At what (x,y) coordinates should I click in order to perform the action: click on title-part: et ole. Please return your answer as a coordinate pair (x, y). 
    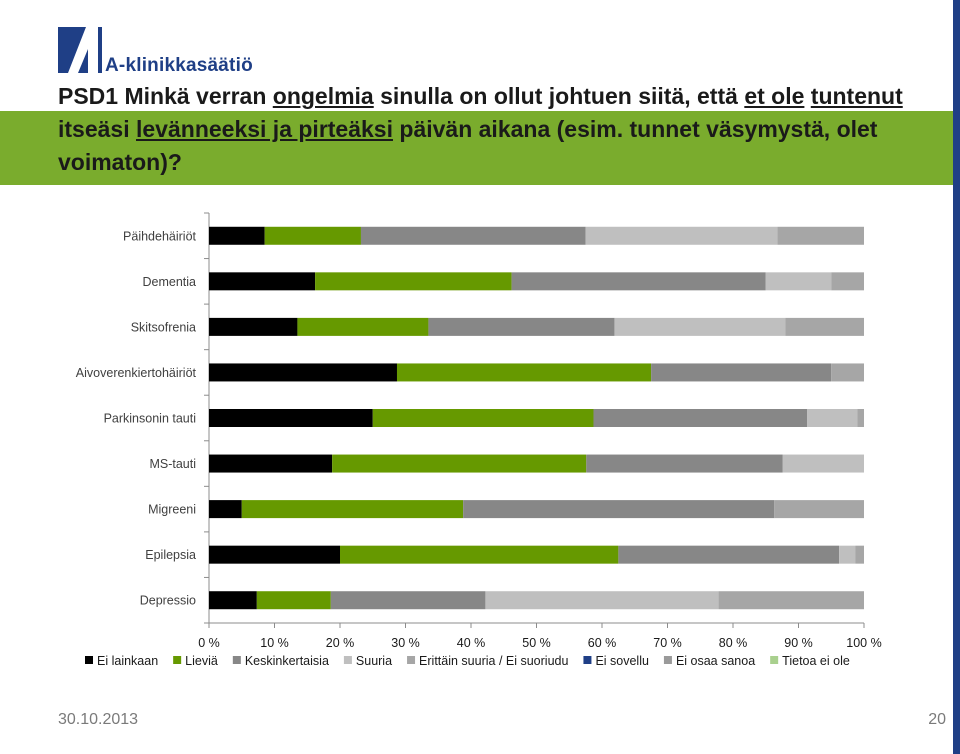
    Looking at the image, I should click on (774, 96).